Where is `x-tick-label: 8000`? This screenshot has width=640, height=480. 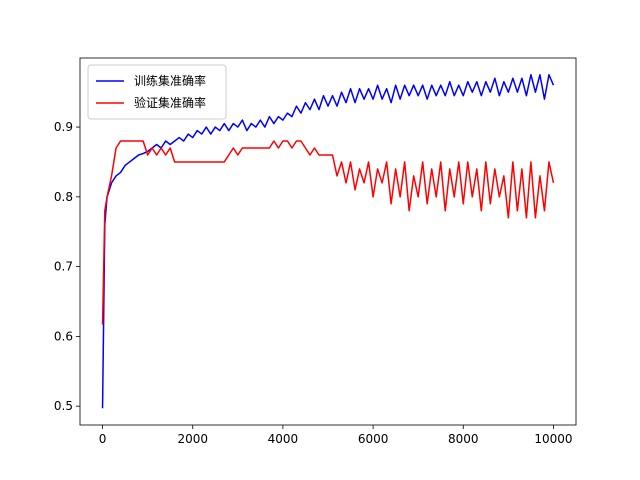 x-tick-label: 8000 is located at coordinates (463, 439).